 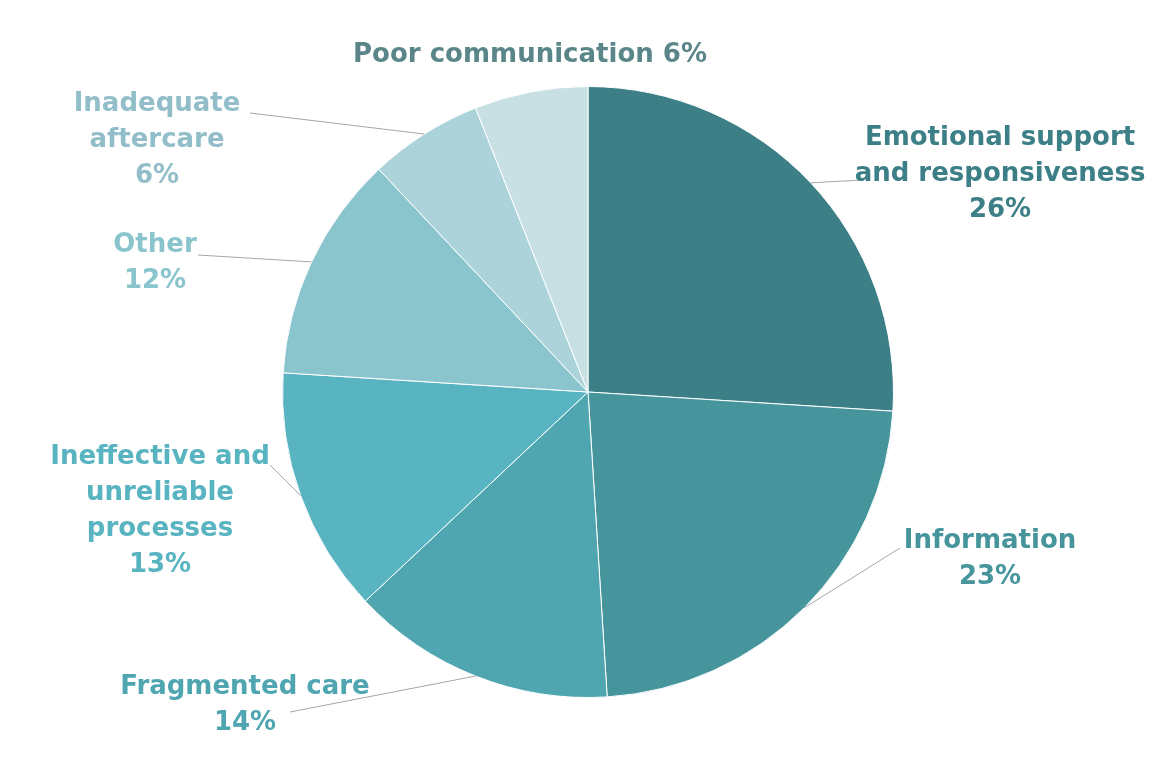 I want to click on slice-label: Other, so click(x=155, y=242).